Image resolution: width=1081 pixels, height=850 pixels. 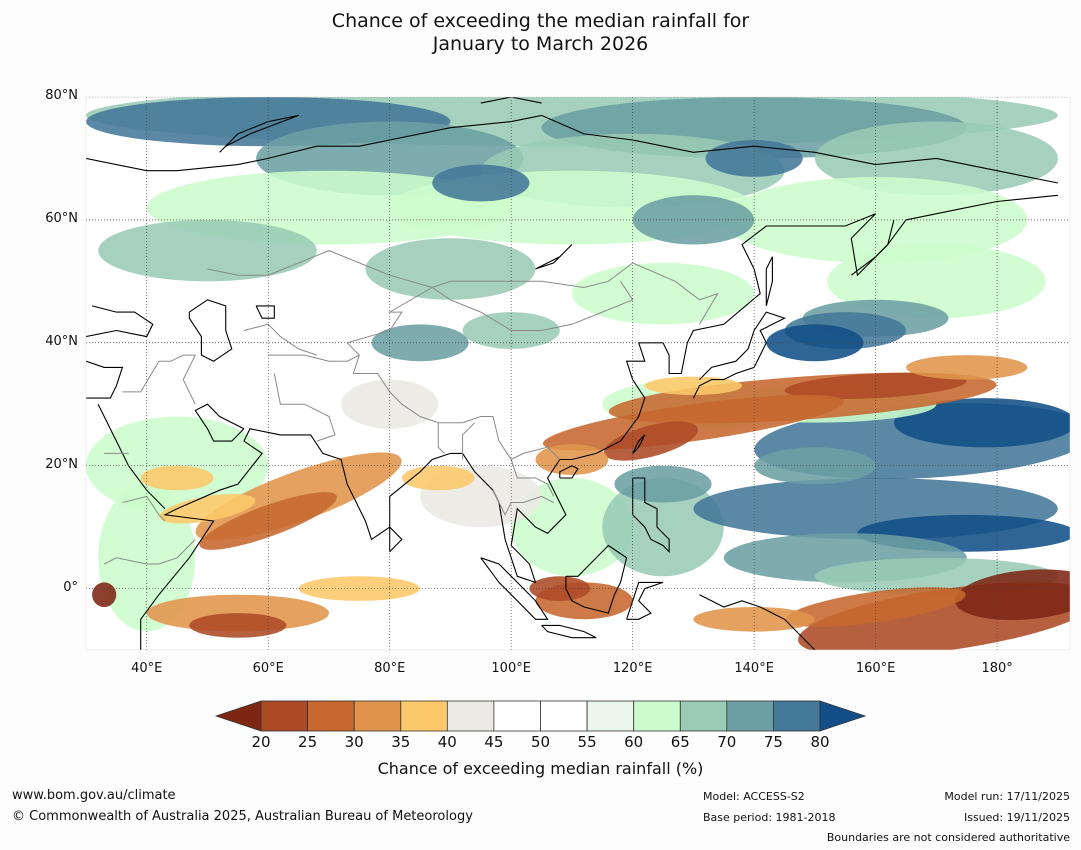 What do you see at coordinates (997, 668) in the screenshot?
I see `longitude-label: 180°` at bounding box center [997, 668].